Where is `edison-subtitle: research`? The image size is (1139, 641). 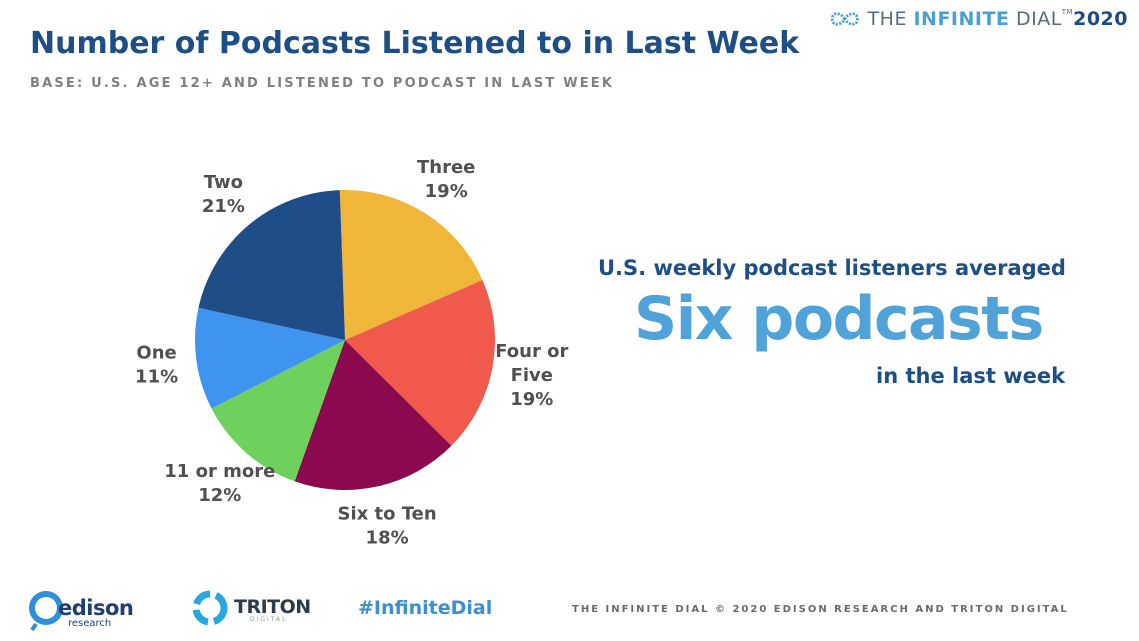
edison-subtitle: research is located at coordinates (90, 623).